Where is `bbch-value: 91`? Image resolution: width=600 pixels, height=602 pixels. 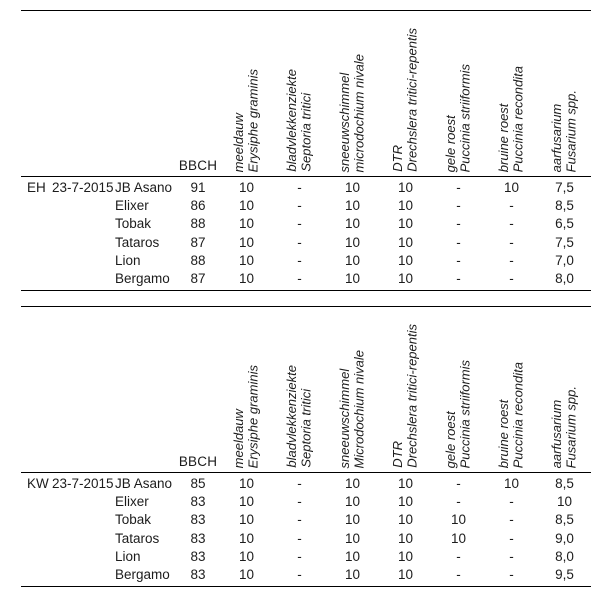
bbch-value: 91 is located at coordinates (198, 187).